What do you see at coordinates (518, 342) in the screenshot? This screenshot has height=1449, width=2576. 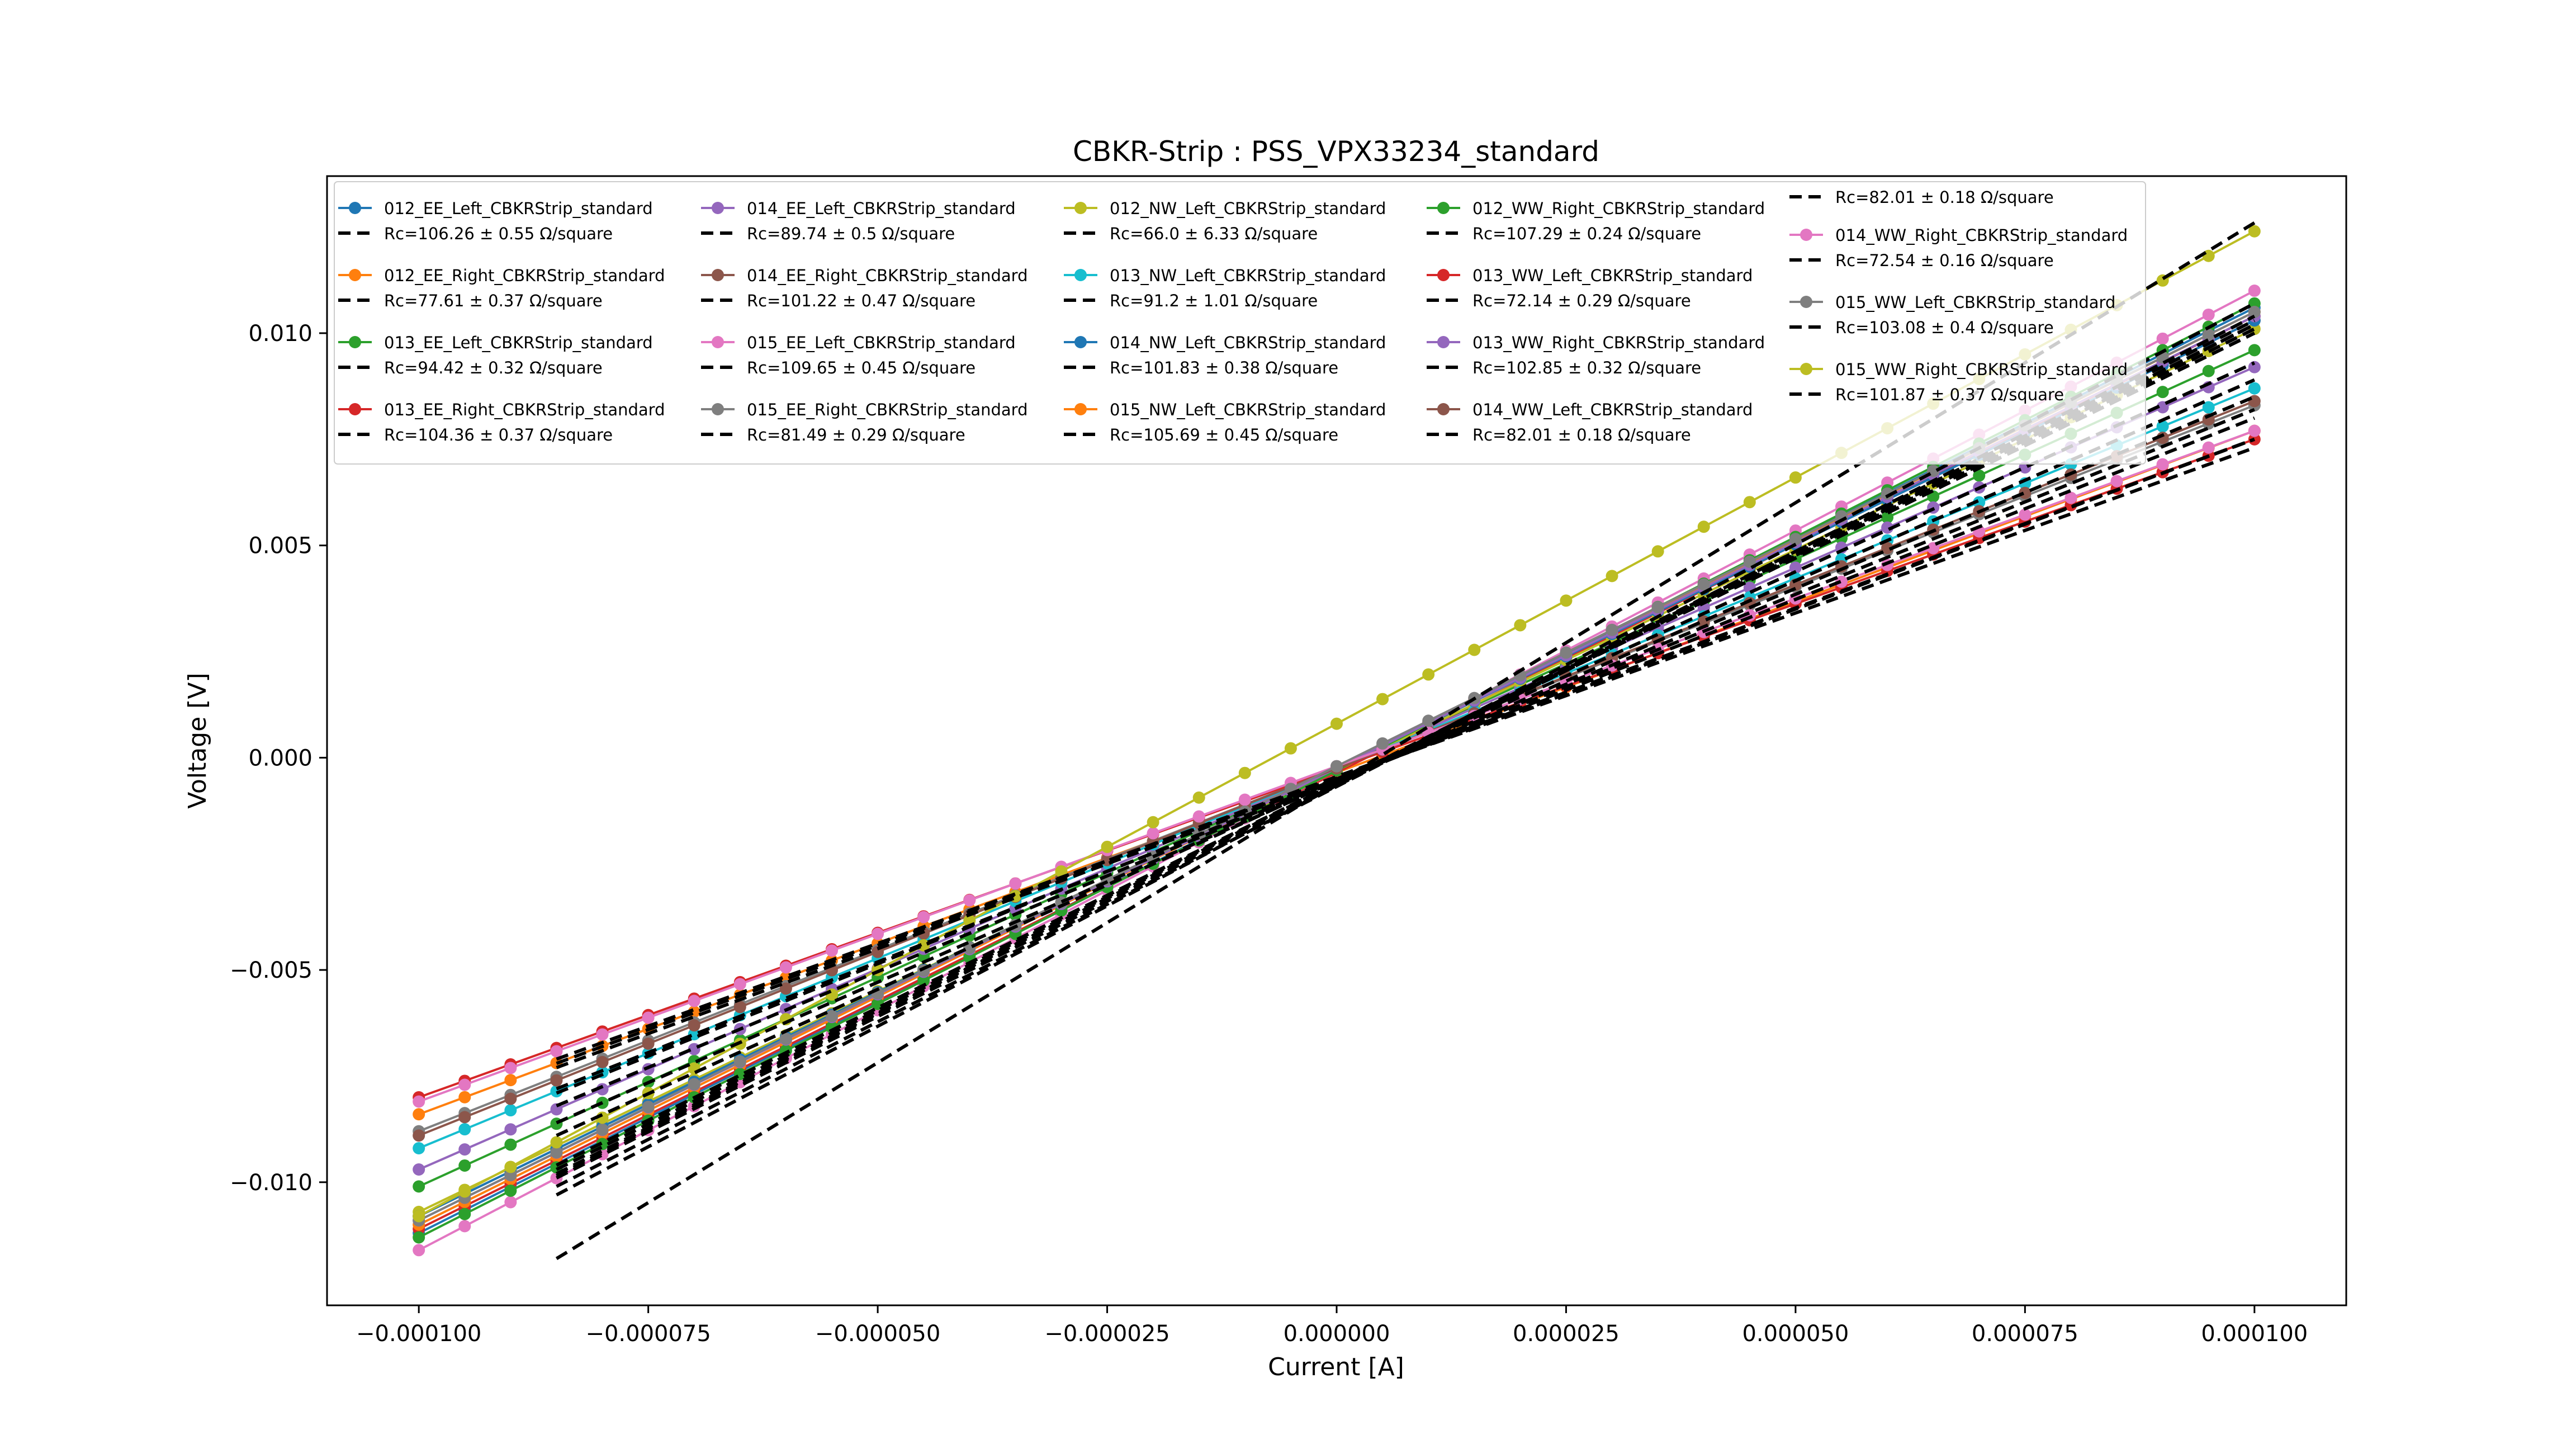 I see `legend-series-name: 013_EE_Left_CBKRStrip_standard` at bounding box center [518, 342].